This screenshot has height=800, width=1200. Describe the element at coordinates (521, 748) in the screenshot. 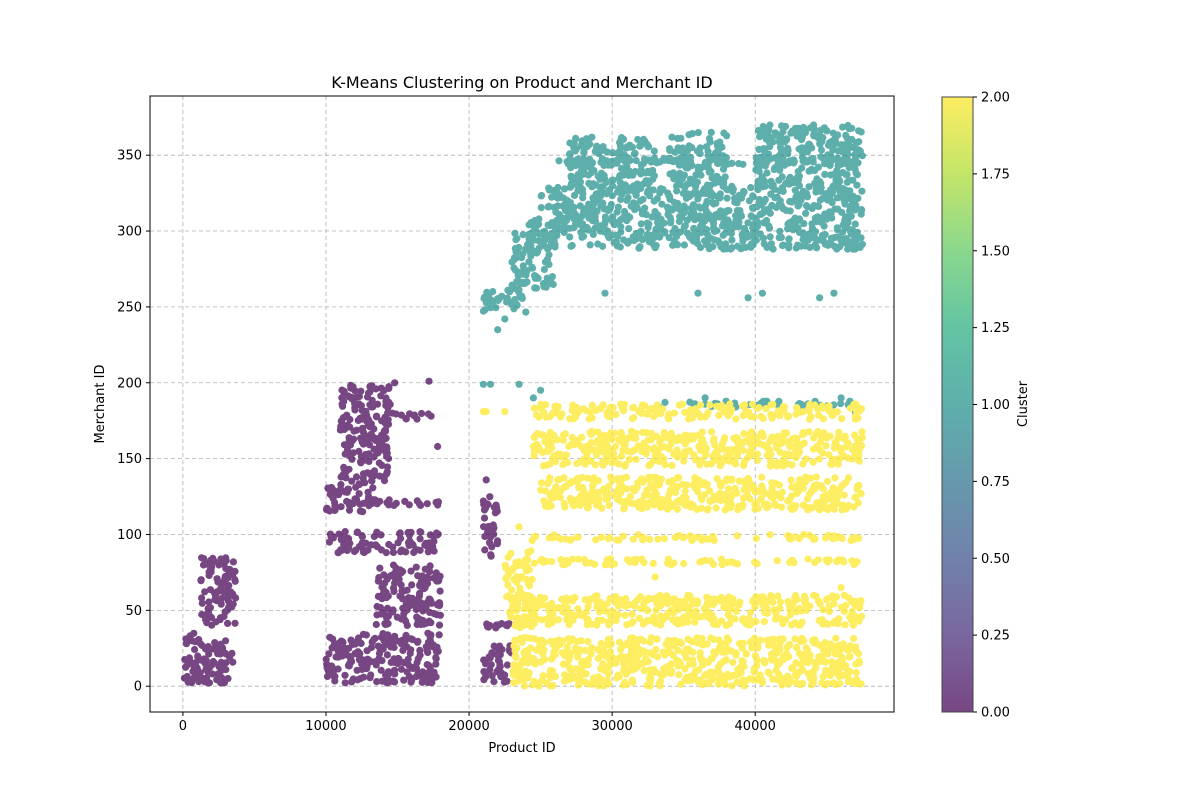

I see `x-axis-label: Product ID` at that location.